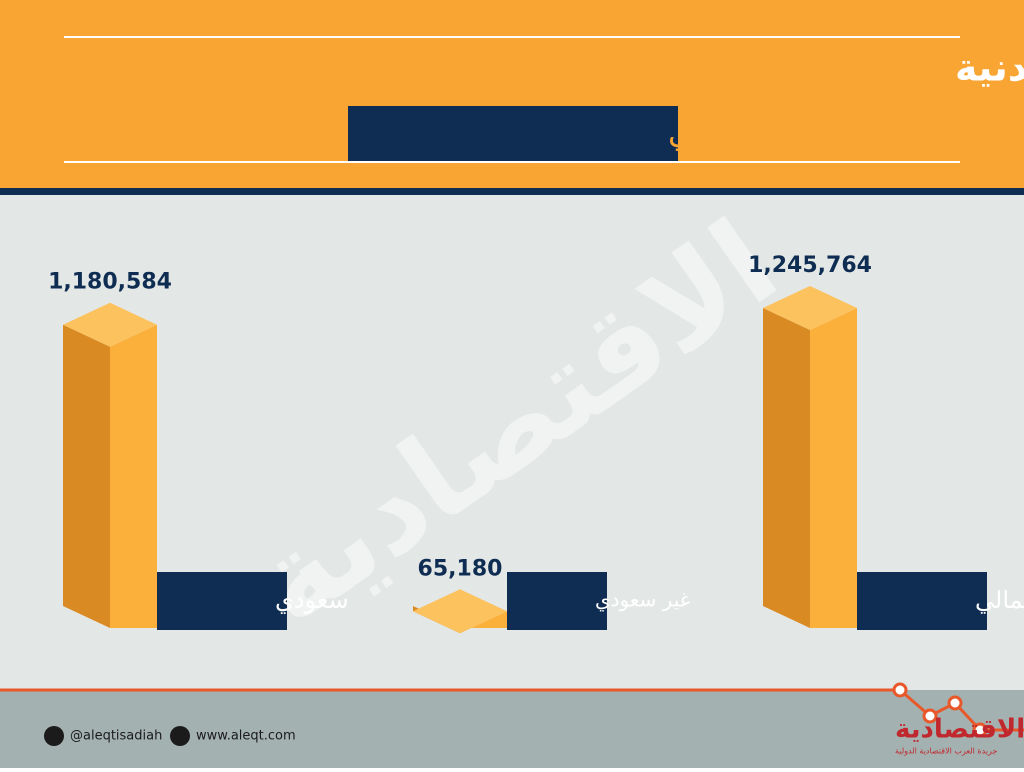 Image resolution: width=1024 pixels, height=772 pixels. Describe the element at coordinates (513, 133) in the screenshot. I see `subtitle-box` at that location.